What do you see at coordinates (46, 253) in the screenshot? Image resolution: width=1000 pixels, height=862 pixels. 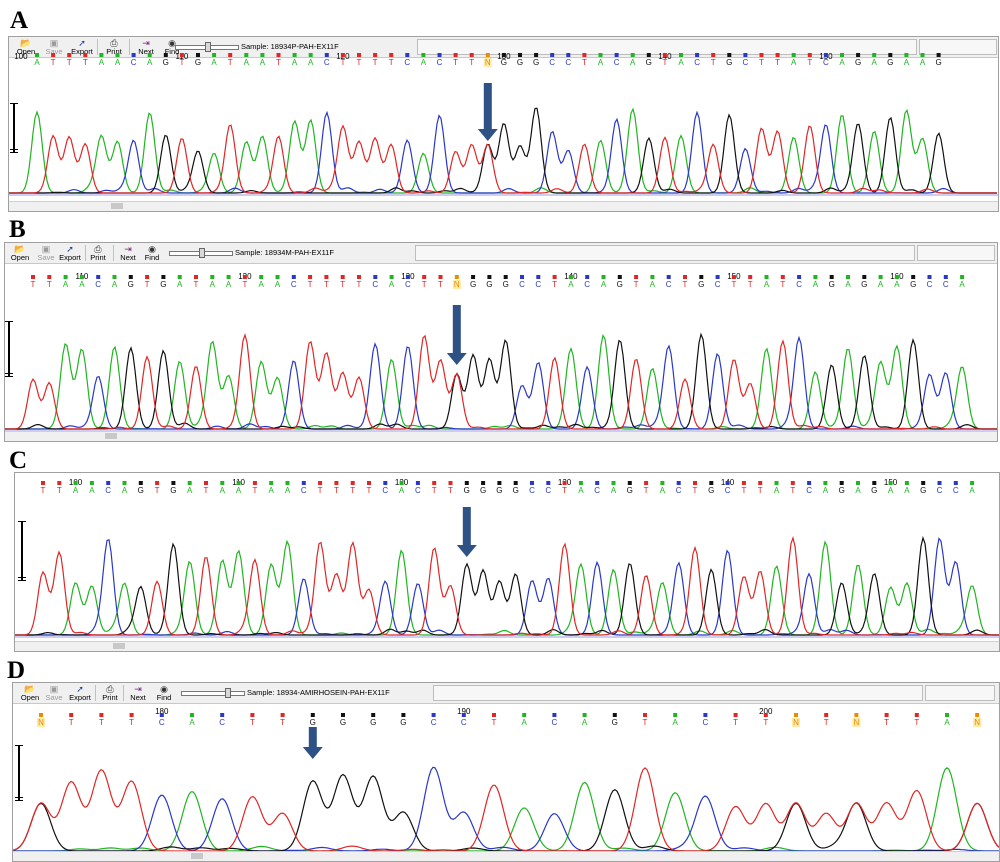 I see `save-button: ▣ Save` at bounding box center [46, 253].